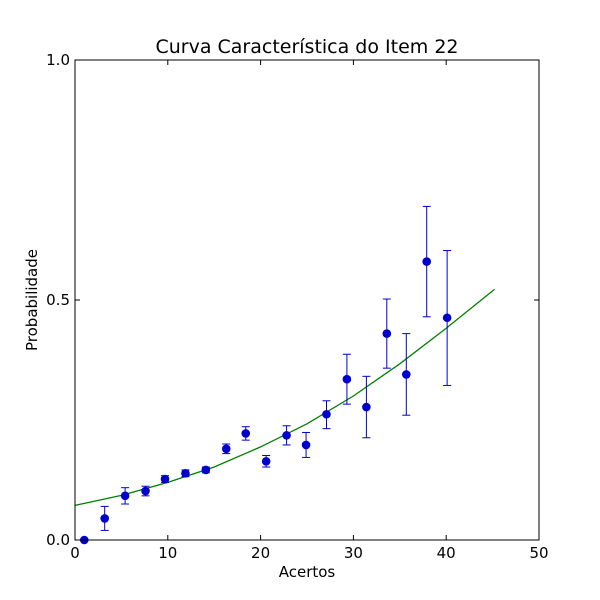 This screenshot has width=600, height=600. What do you see at coordinates (167, 553) in the screenshot?
I see `x-tick-label: 10` at bounding box center [167, 553].